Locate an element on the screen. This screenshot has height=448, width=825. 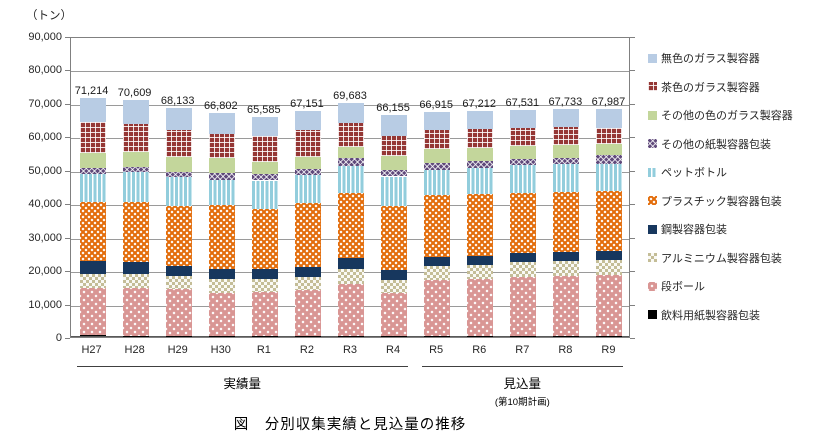
bar-R1 is located at coordinates (264, 186).